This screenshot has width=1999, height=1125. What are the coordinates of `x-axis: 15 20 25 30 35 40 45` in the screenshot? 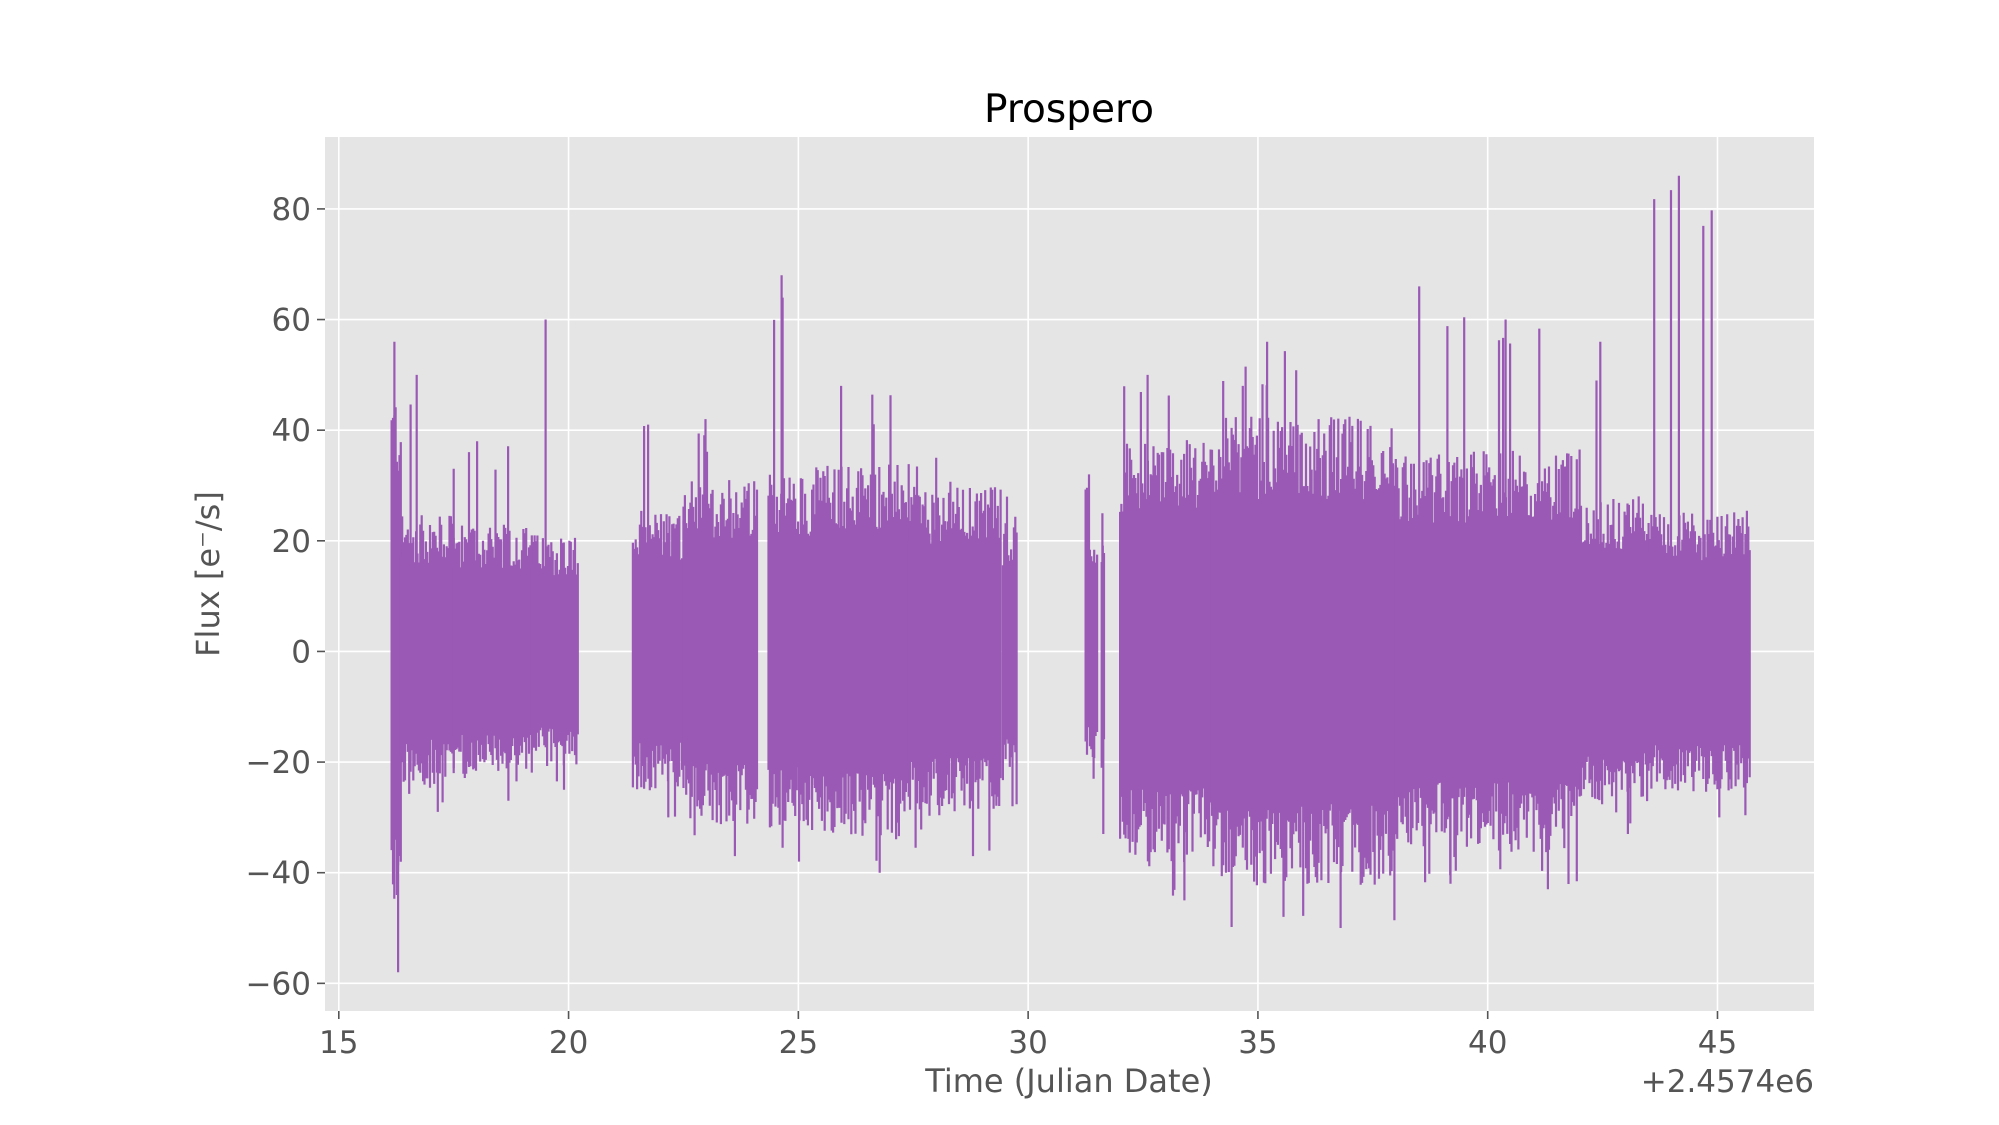 It's located at (1028, 1036).